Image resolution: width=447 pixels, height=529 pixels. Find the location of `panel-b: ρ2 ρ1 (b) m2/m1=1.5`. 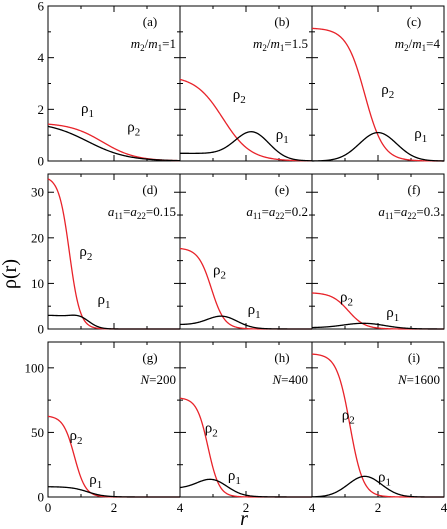

panel-b: ρ2 ρ1 (b) m2/m1=1.5 is located at coordinates (246, 83).